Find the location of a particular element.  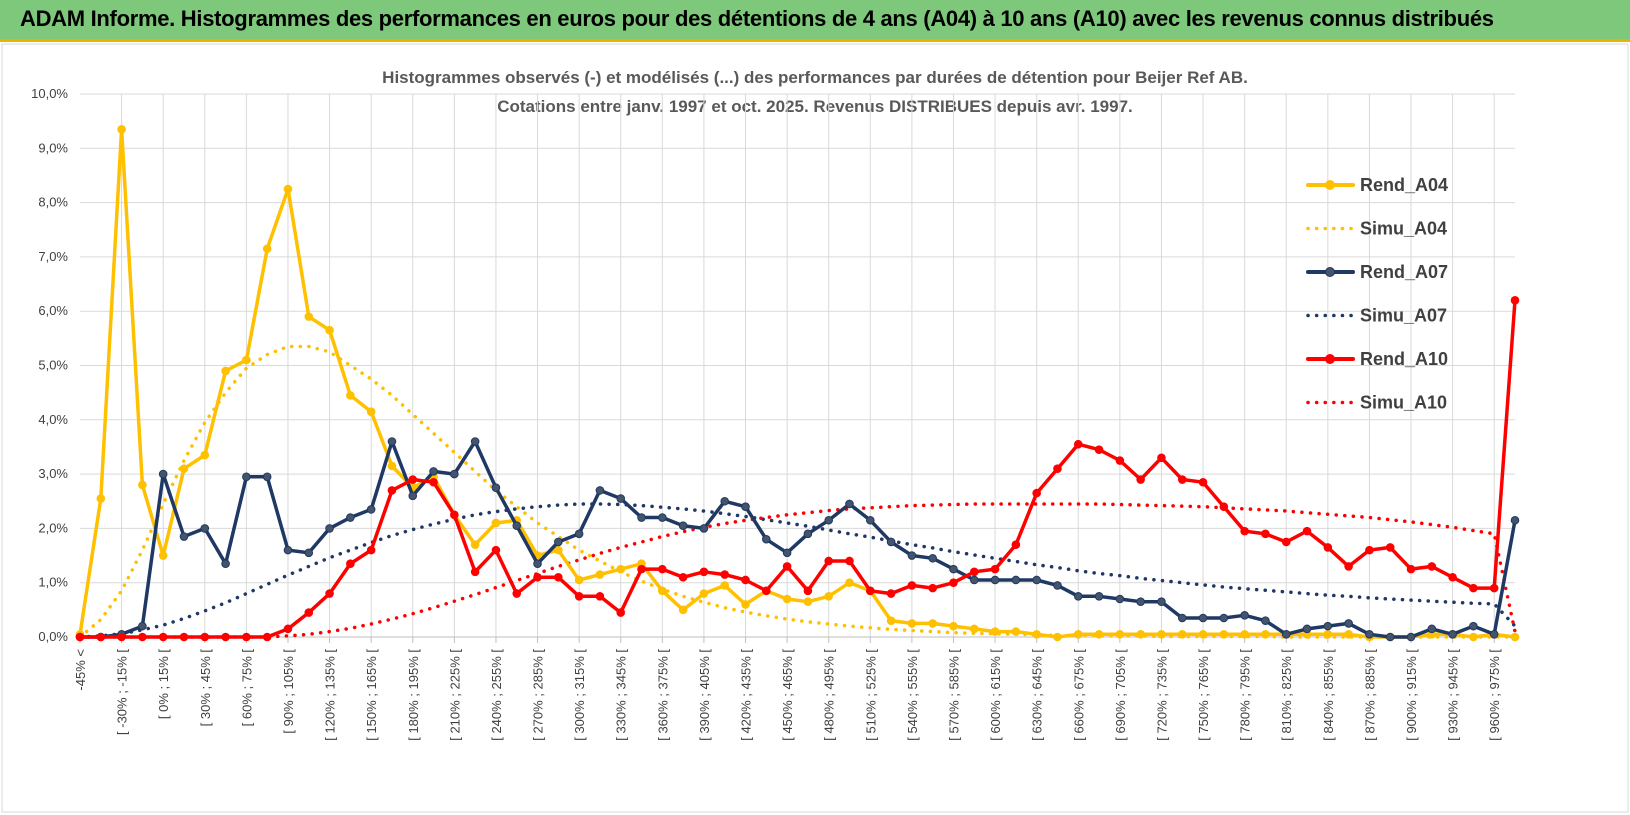

legend-label: Simu_A10 is located at coordinates (1403, 403).